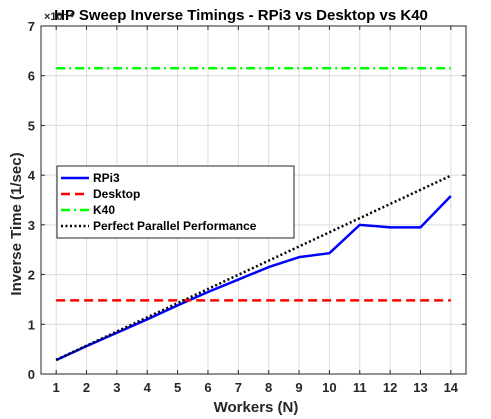  Describe the element at coordinates (31, 275) in the screenshot. I see `y-tick-label: 2` at that location.